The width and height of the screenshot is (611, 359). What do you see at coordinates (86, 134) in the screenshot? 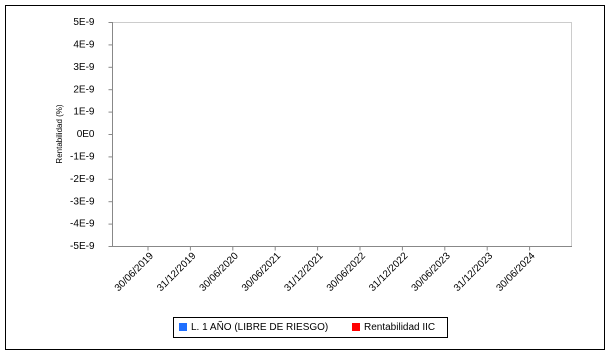
I see `y-tick-label: 0E0` at bounding box center [86, 134].